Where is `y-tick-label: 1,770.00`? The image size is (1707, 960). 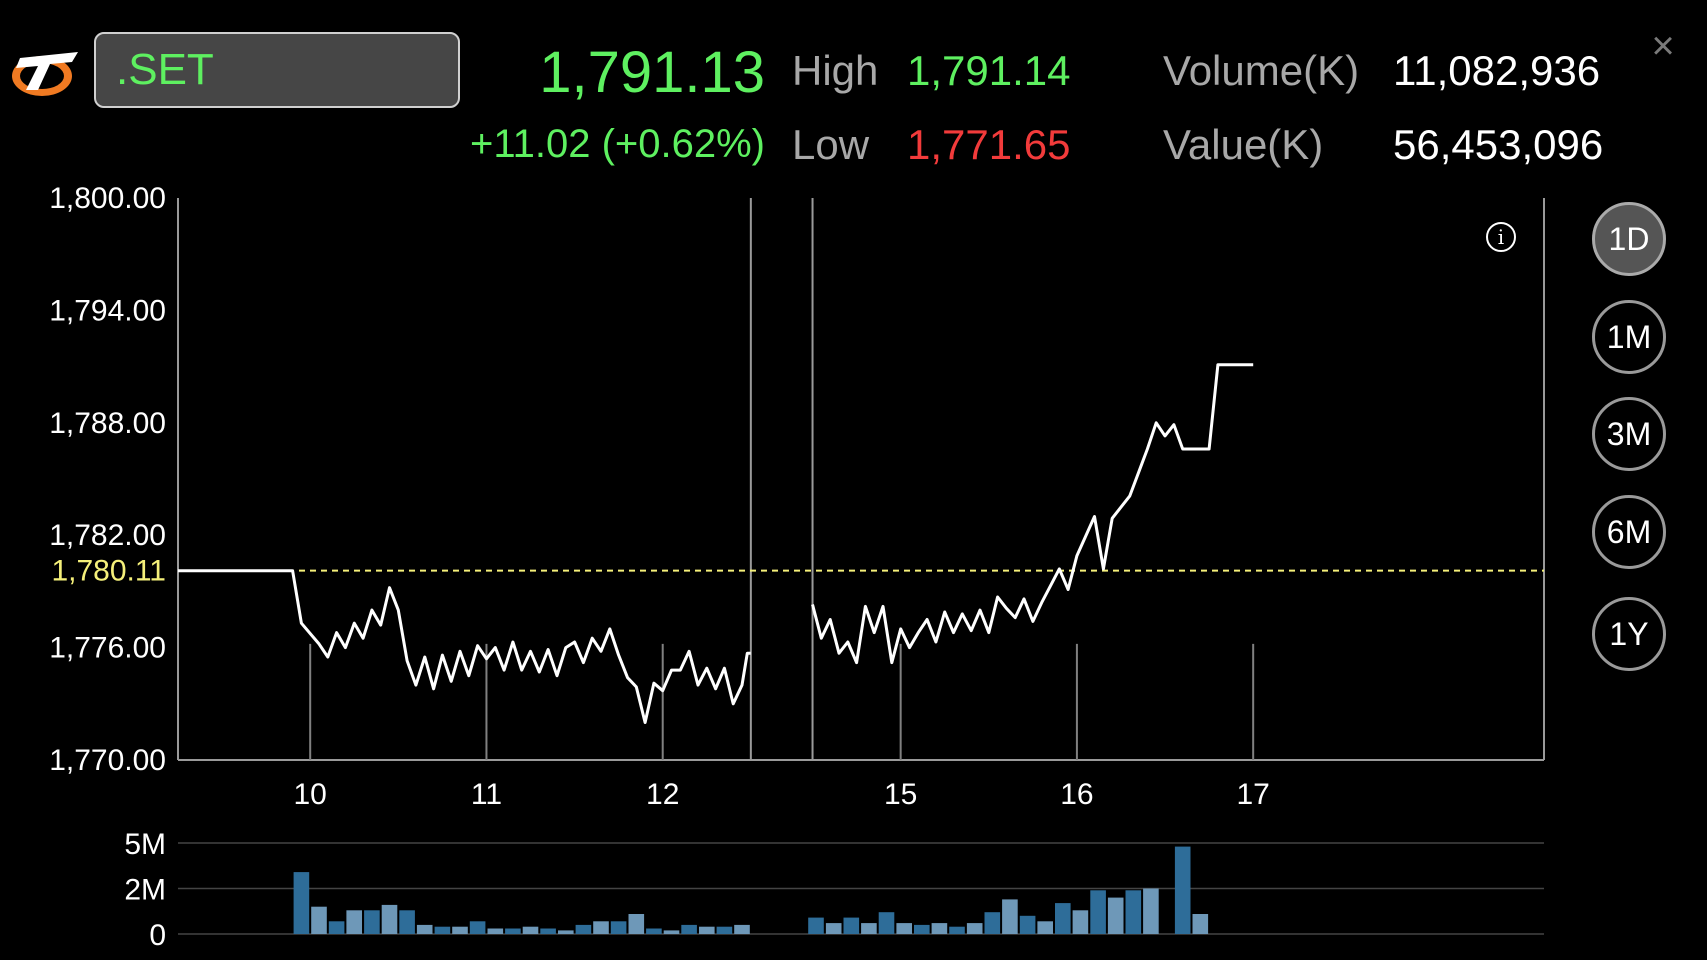
y-tick-label: 1,770.00 is located at coordinates (107, 760).